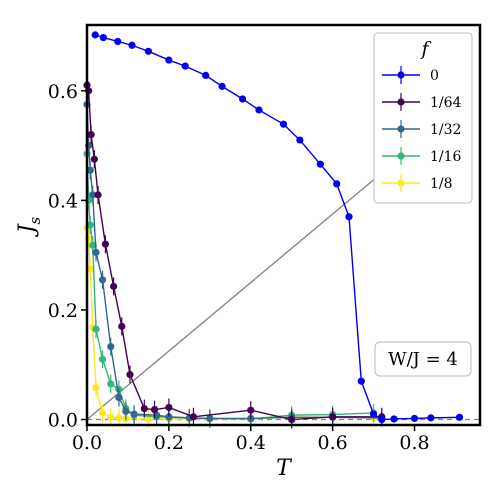  I want to click on y-axis-label: Js, so click(29, 226).